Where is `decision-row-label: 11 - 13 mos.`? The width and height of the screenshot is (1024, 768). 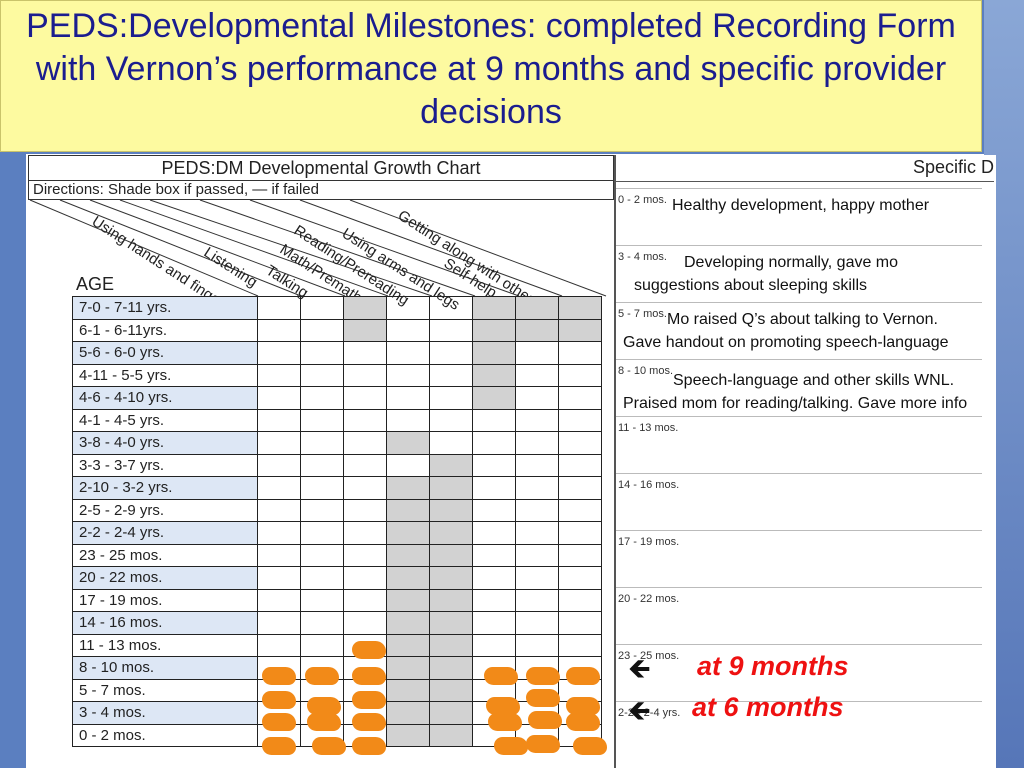 decision-row-label: 11 - 13 mos. is located at coordinates (648, 428).